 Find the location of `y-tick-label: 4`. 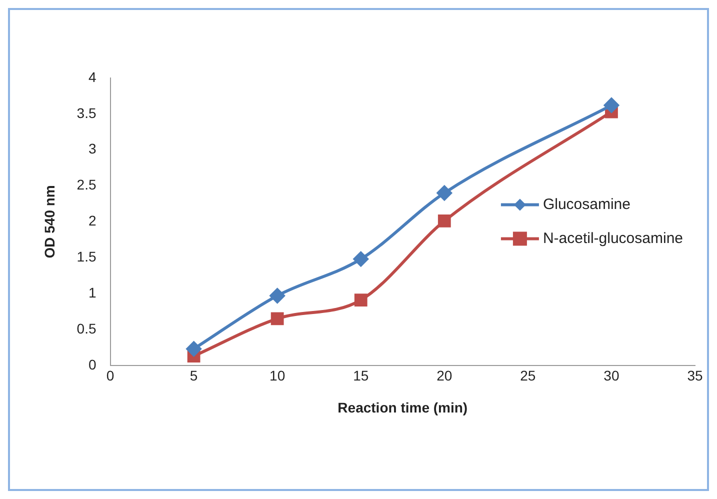

y-tick-label: 4 is located at coordinates (92, 76).